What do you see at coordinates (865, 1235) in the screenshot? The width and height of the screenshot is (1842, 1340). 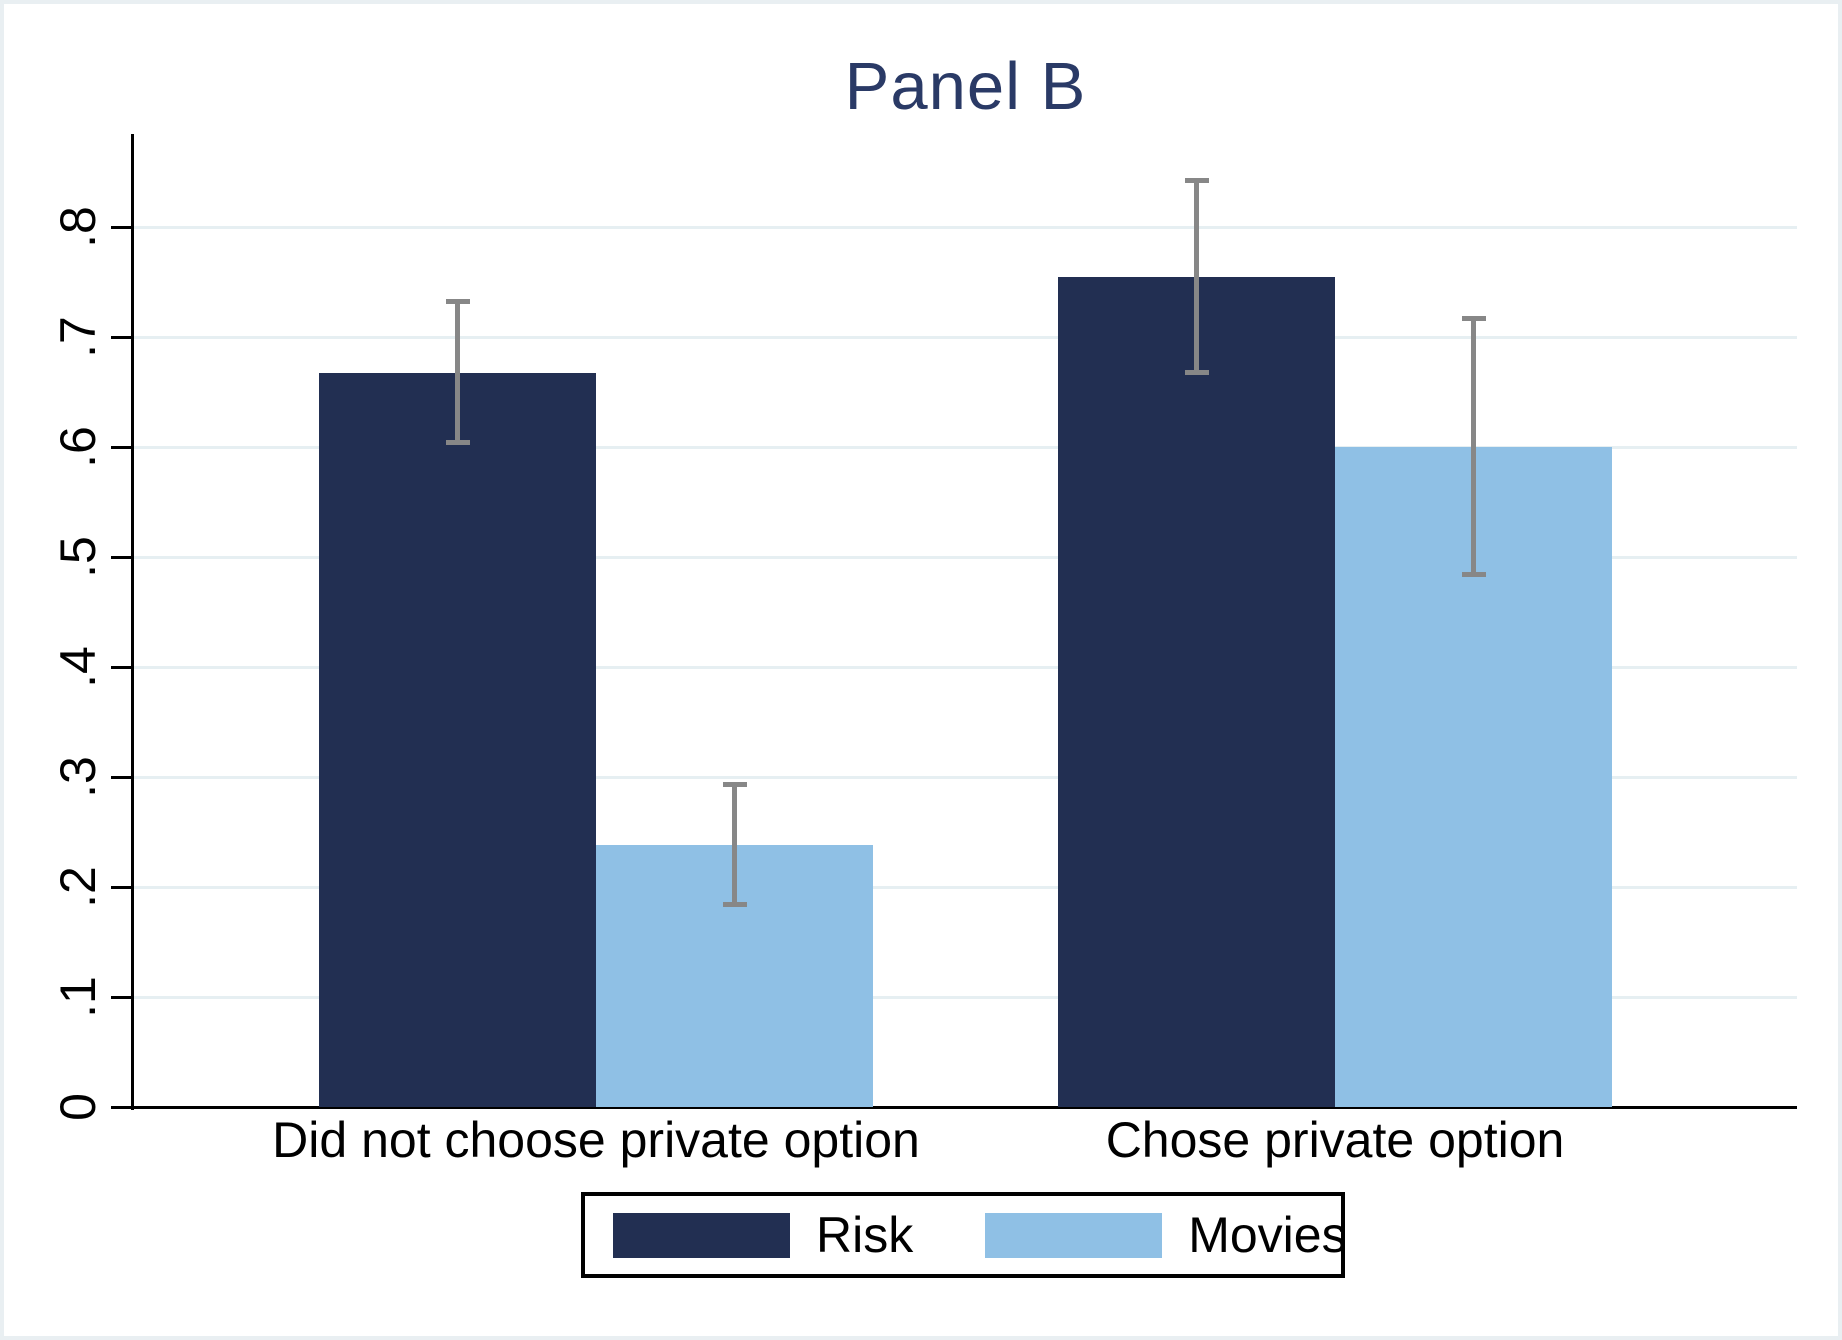 I see `legend-label-risk: Risk` at bounding box center [865, 1235].